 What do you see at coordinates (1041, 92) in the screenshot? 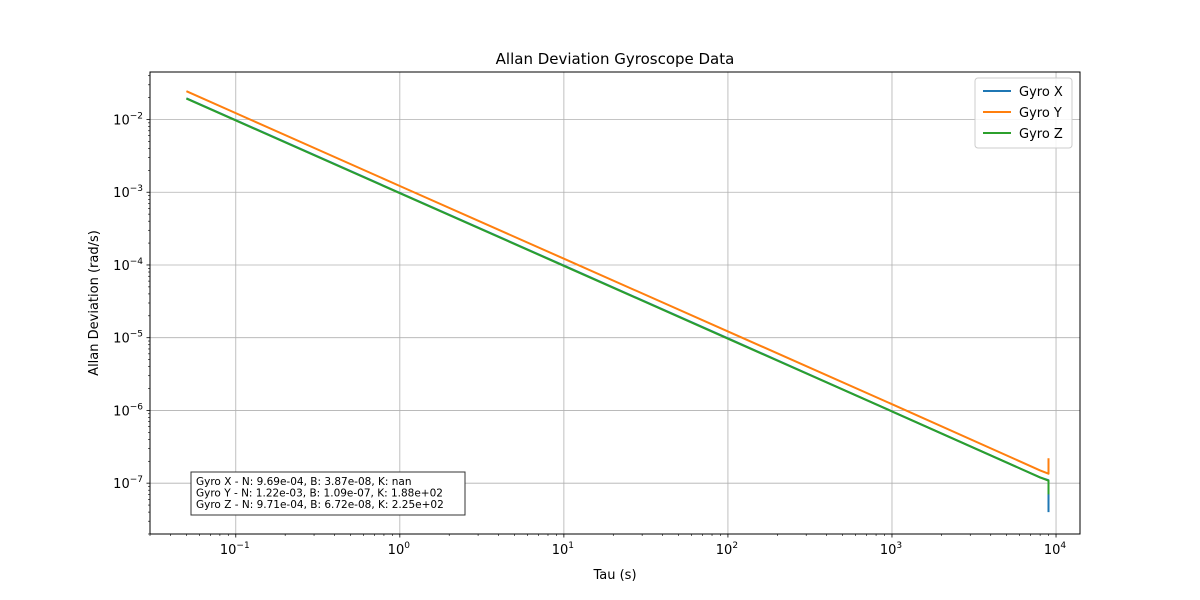
I see `legend-entry-label: Gyro X` at bounding box center [1041, 92].